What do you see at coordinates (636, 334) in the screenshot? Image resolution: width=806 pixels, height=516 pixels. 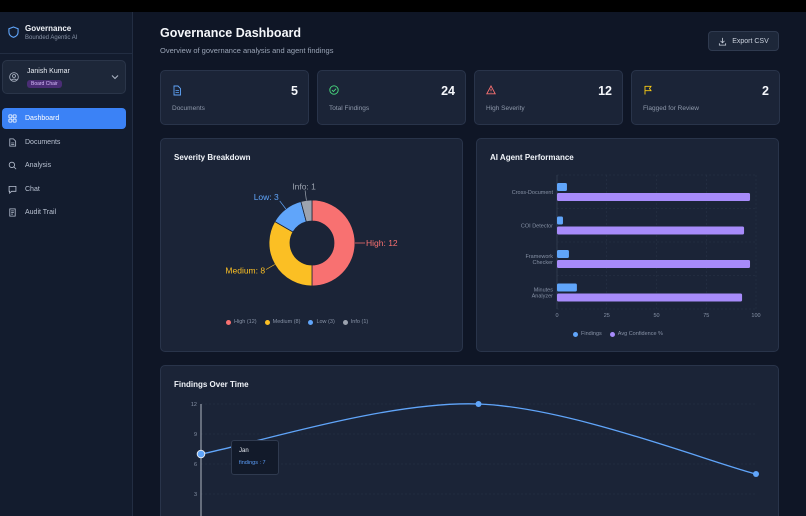 I see `legend-item: Avg Confidence %` at bounding box center [636, 334].